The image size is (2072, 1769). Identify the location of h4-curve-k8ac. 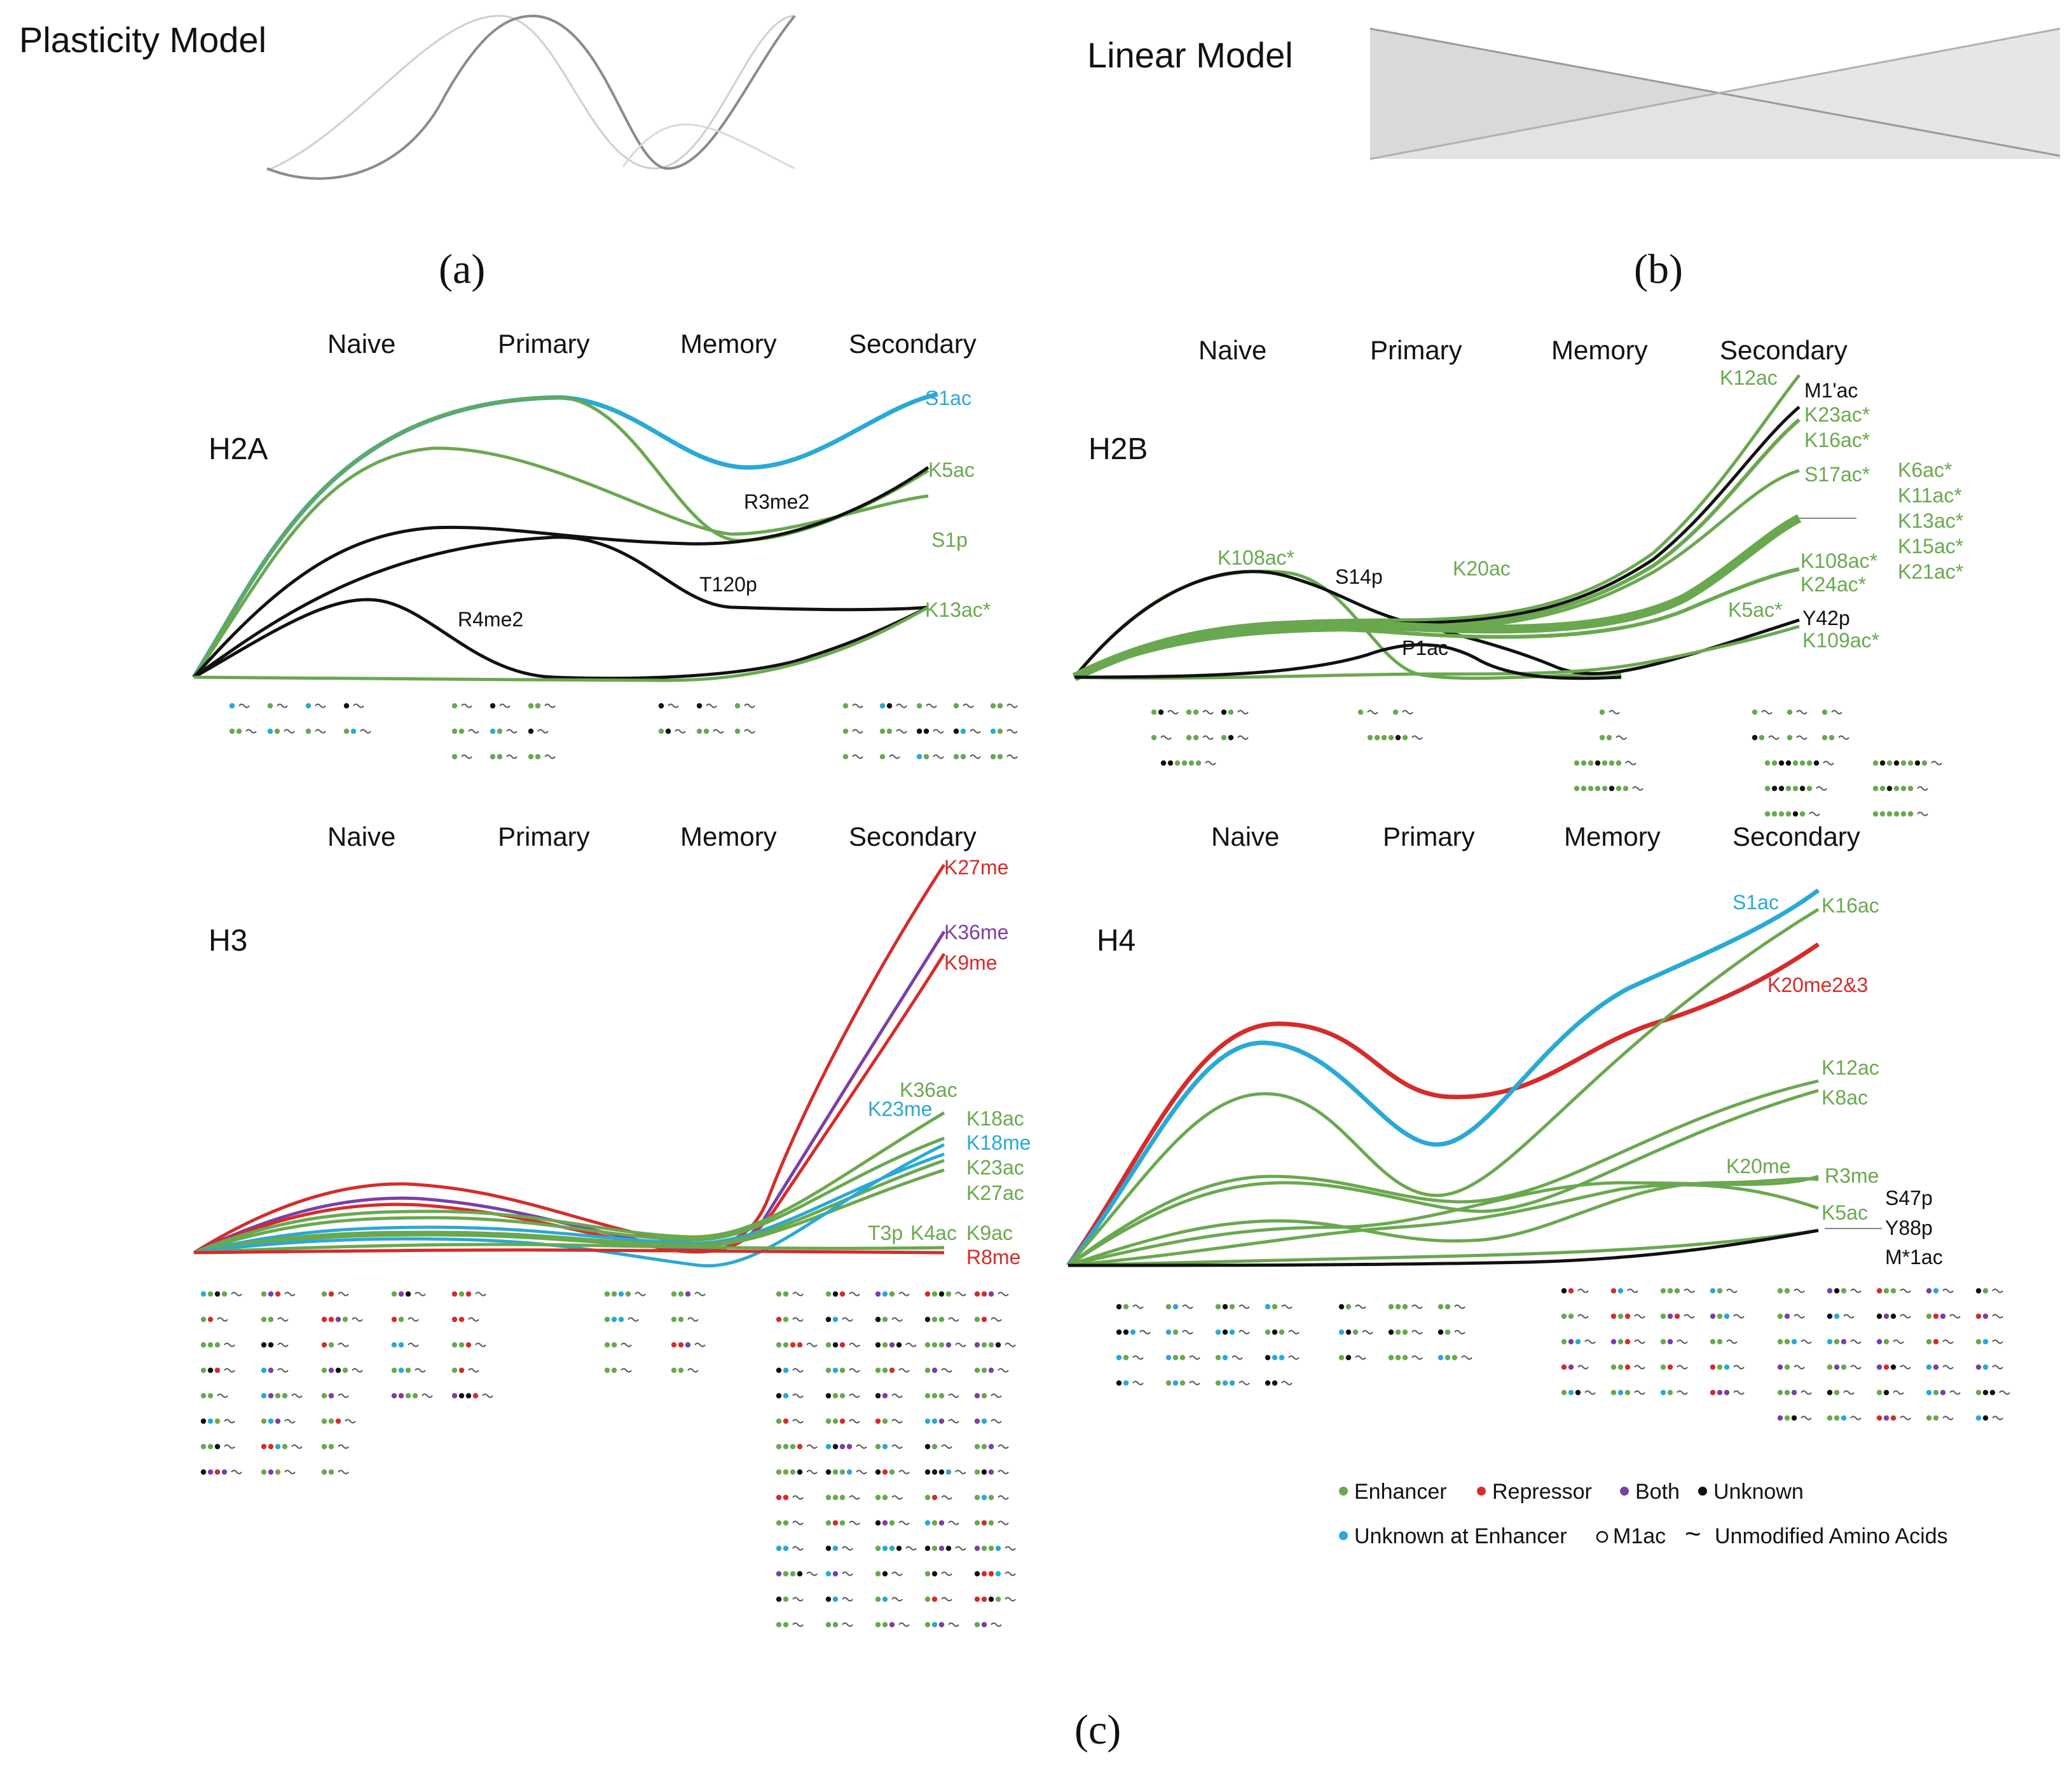
(1443, 1178).